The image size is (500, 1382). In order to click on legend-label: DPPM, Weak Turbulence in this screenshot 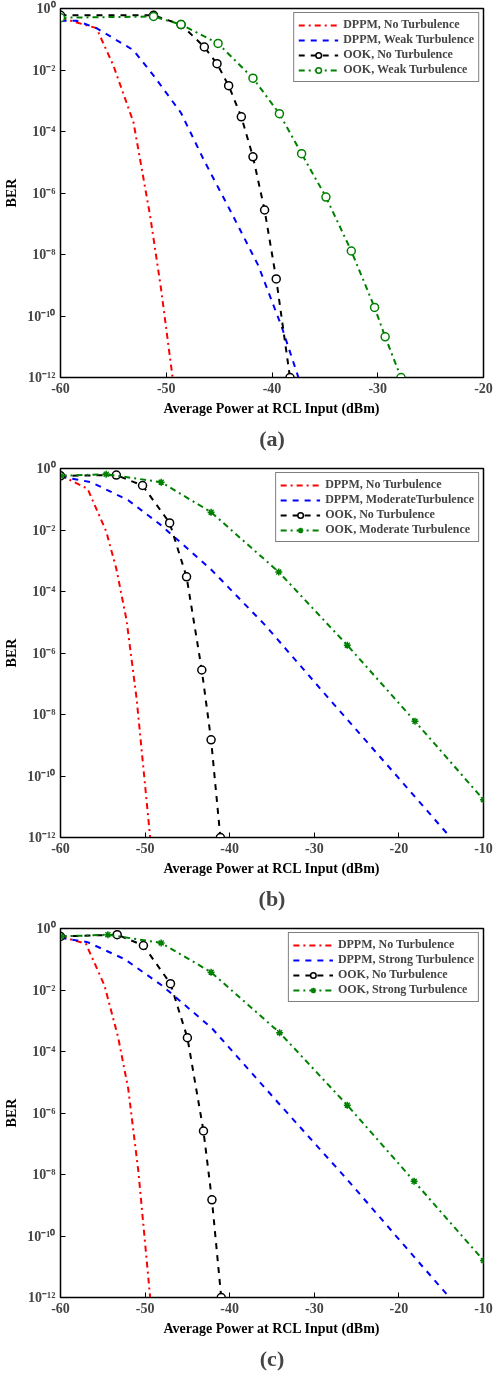, I will do `click(408, 39)`.